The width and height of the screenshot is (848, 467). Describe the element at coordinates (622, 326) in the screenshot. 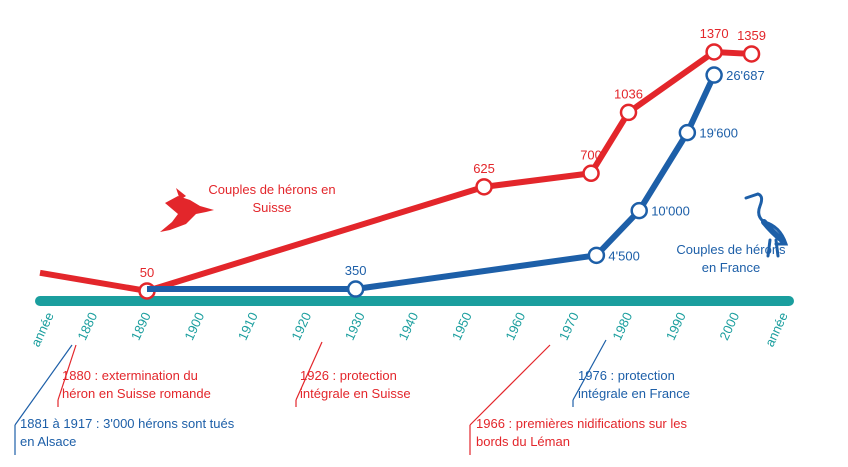

I see `x-tick-label: 1980` at that location.